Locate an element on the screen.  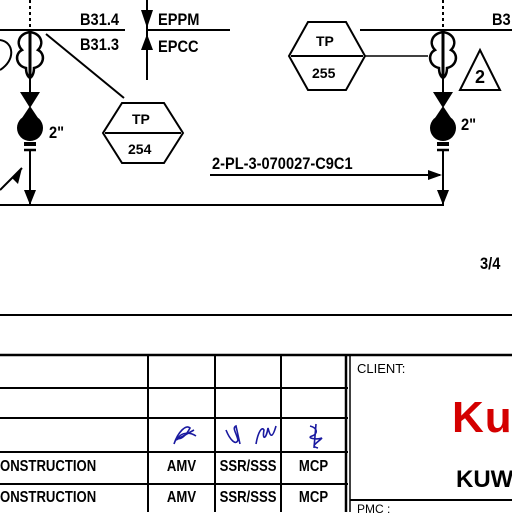
epcc-arrow-icon is located at coordinates (147, 42).